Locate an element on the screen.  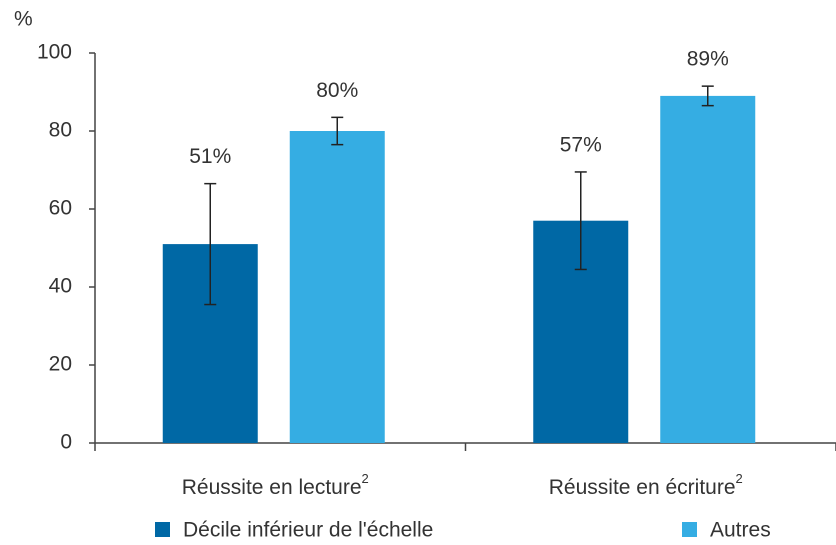
y-axis-label: % is located at coordinates (23, 19).